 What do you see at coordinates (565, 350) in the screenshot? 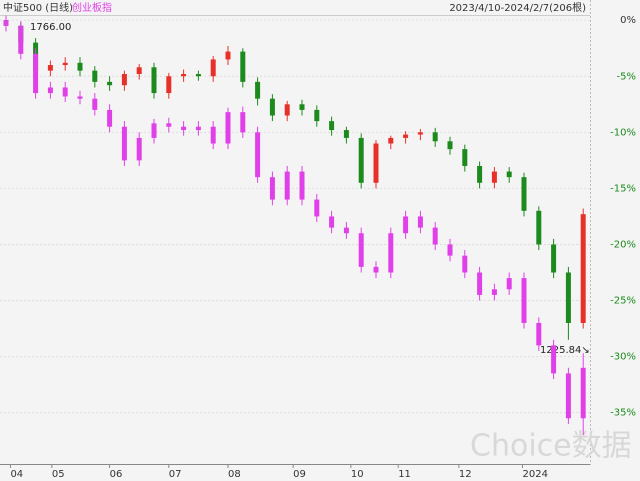
I see `annotation: 1225.84↘` at bounding box center [565, 350].